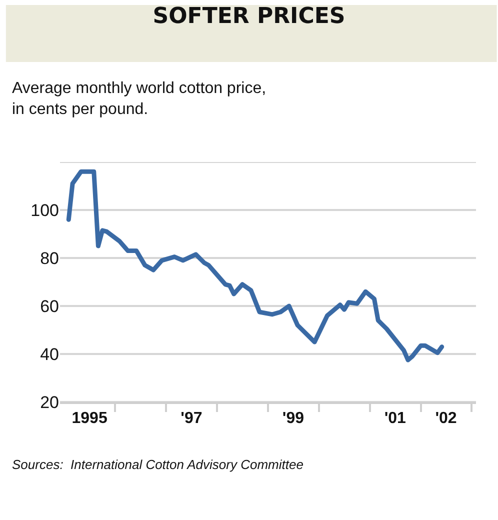  What do you see at coordinates (139, 99) in the screenshot?
I see `chart-subtitle: Average monthly world cotton price, in cents per pound.` at bounding box center [139, 99].